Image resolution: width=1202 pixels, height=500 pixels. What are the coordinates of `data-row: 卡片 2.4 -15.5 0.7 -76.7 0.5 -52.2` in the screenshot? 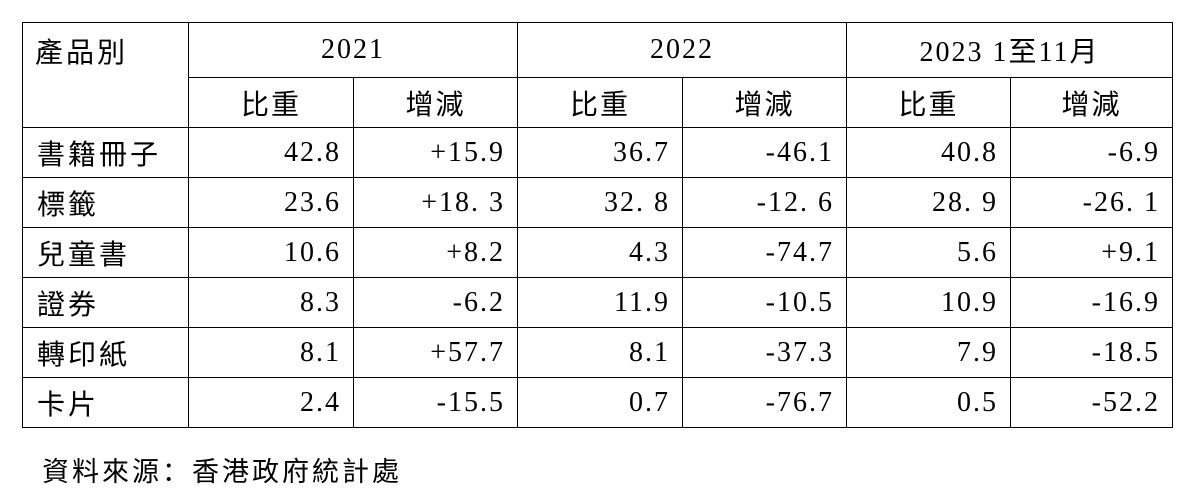 It's located at (597, 402).